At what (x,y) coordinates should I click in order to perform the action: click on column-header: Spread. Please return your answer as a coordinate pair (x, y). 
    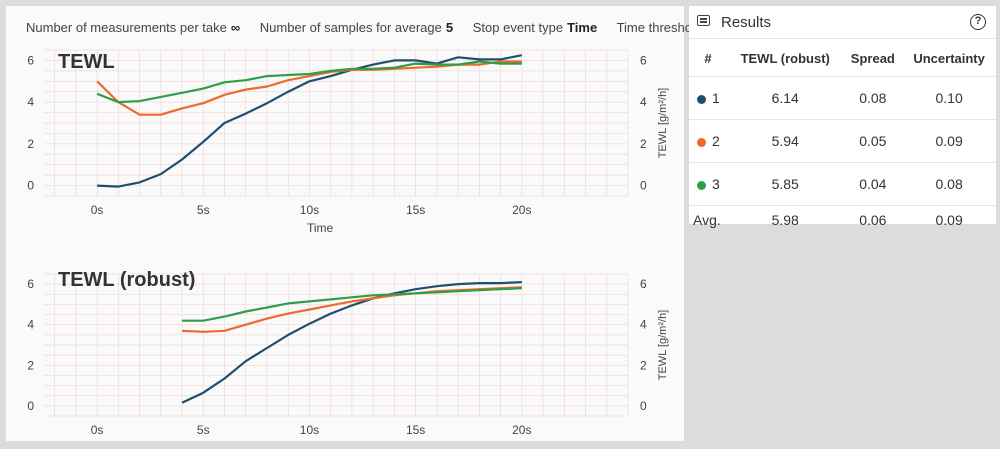
    Looking at the image, I should click on (872, 58).